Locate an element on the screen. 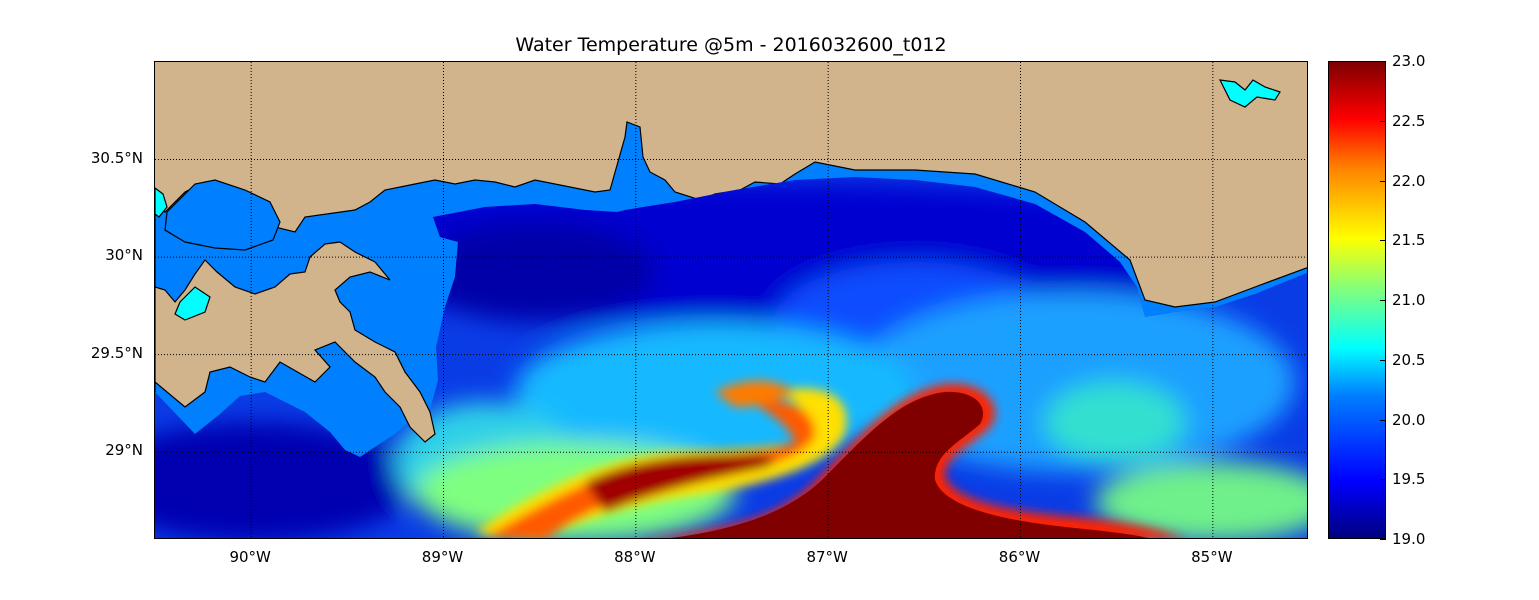 Image resolution: width=1539 pixels, height=600 pixels. colorbar-tick-label: 22.5 is located at coordinates (1409, 120).